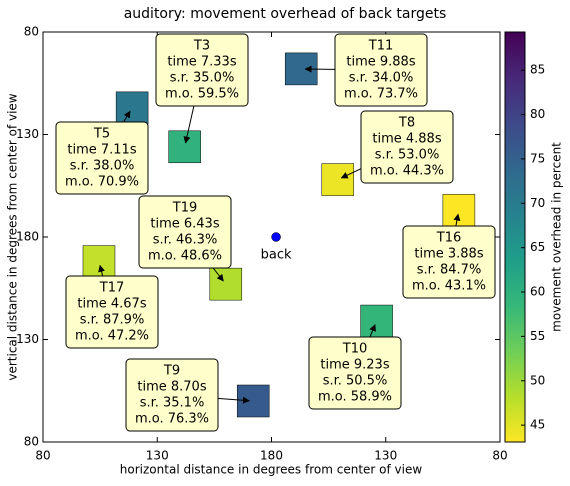 The image size is (570, 486). What do you see at coordinates (271, 456) in the screenshot?
I see `x-tick-label: 180` at bounding box center [271, 456].